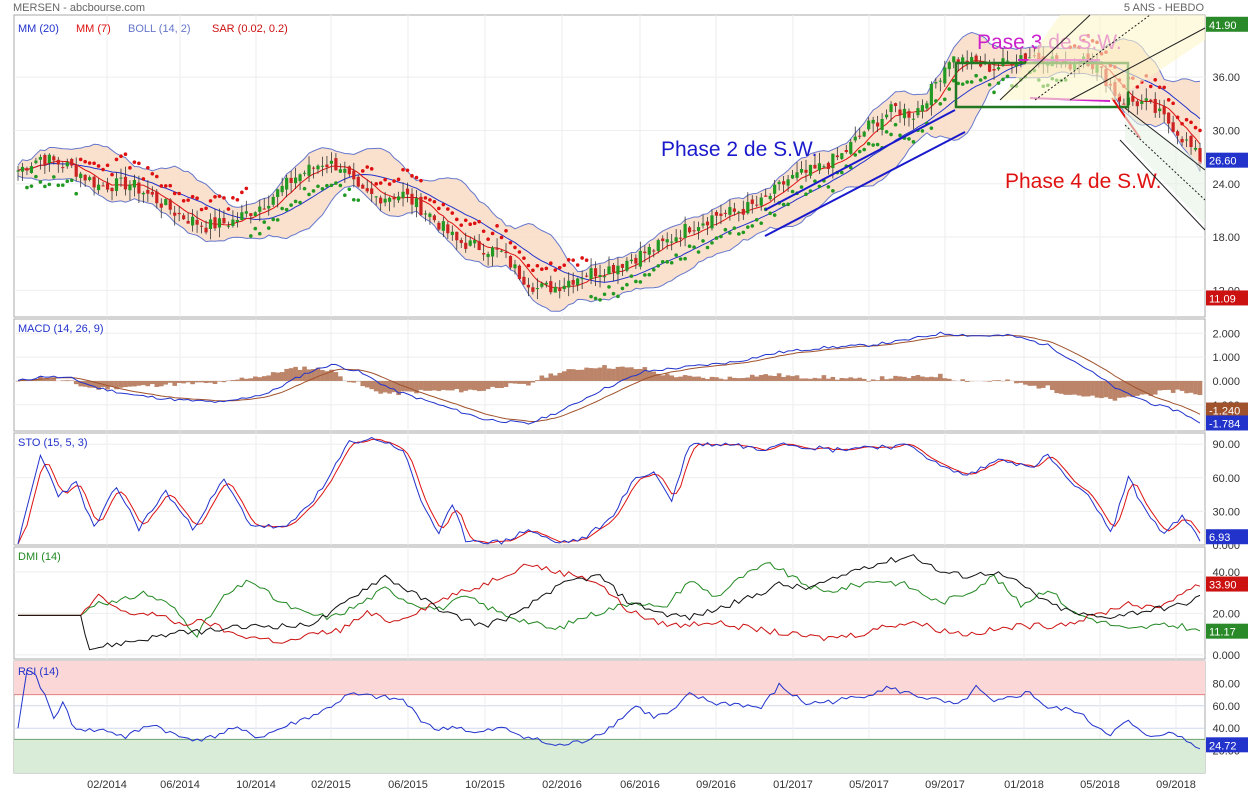  I want to click on price-max-badge-bg, so click(1227, 24).